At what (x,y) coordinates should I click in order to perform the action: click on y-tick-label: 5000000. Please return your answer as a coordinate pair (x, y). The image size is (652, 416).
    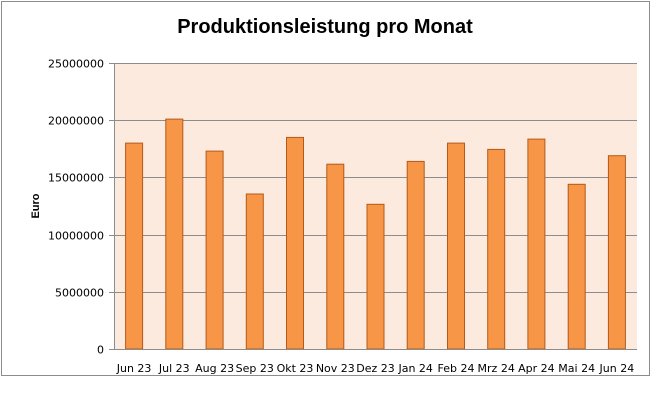
    Looking at the image, I should click on (79, 293).